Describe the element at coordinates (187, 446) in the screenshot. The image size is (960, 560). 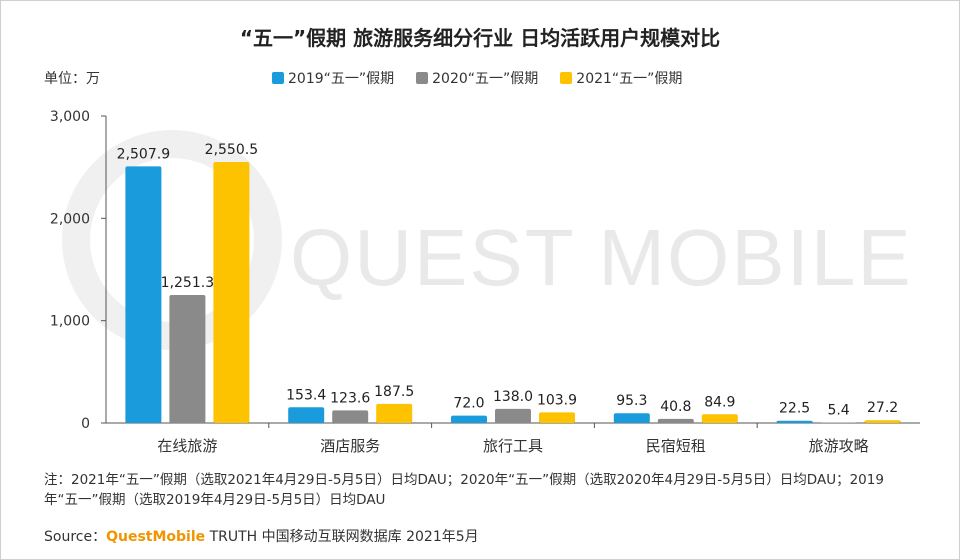
I see `x-category-label: 在线旅游` at that location.